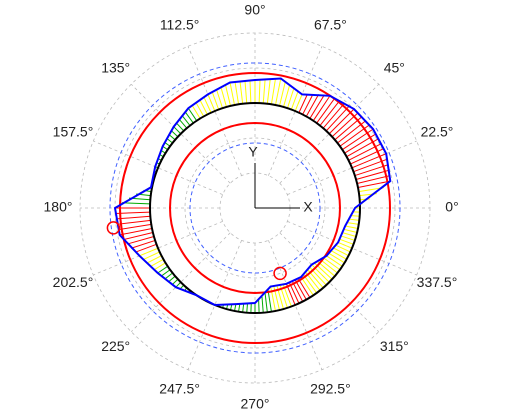  I want to click on grid-circle, so click(255, 208).